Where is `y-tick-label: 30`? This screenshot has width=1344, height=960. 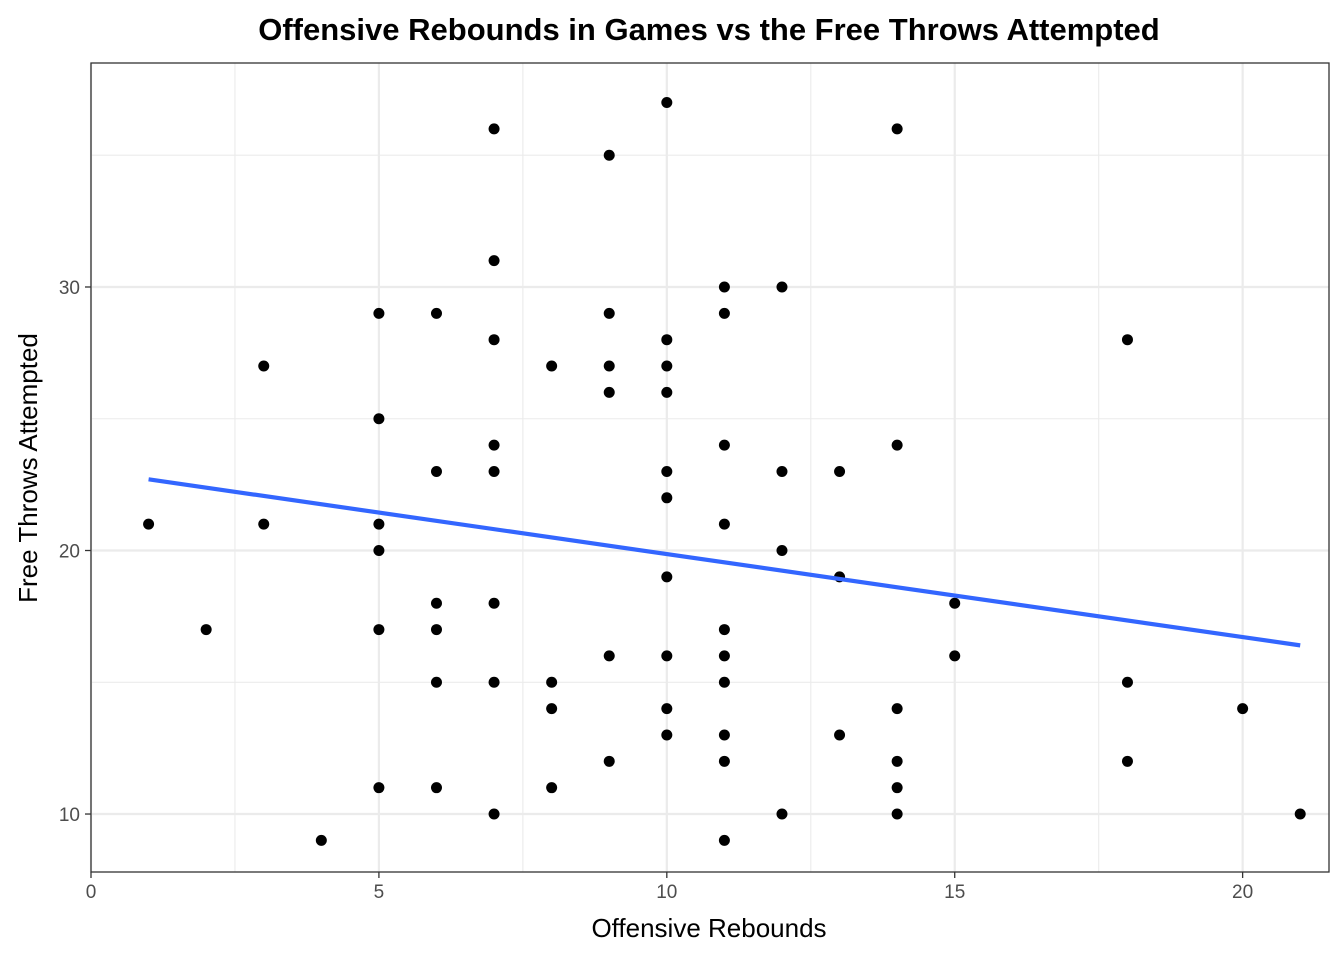
y-tick-label: 30 is located at coordinates (69, 288).